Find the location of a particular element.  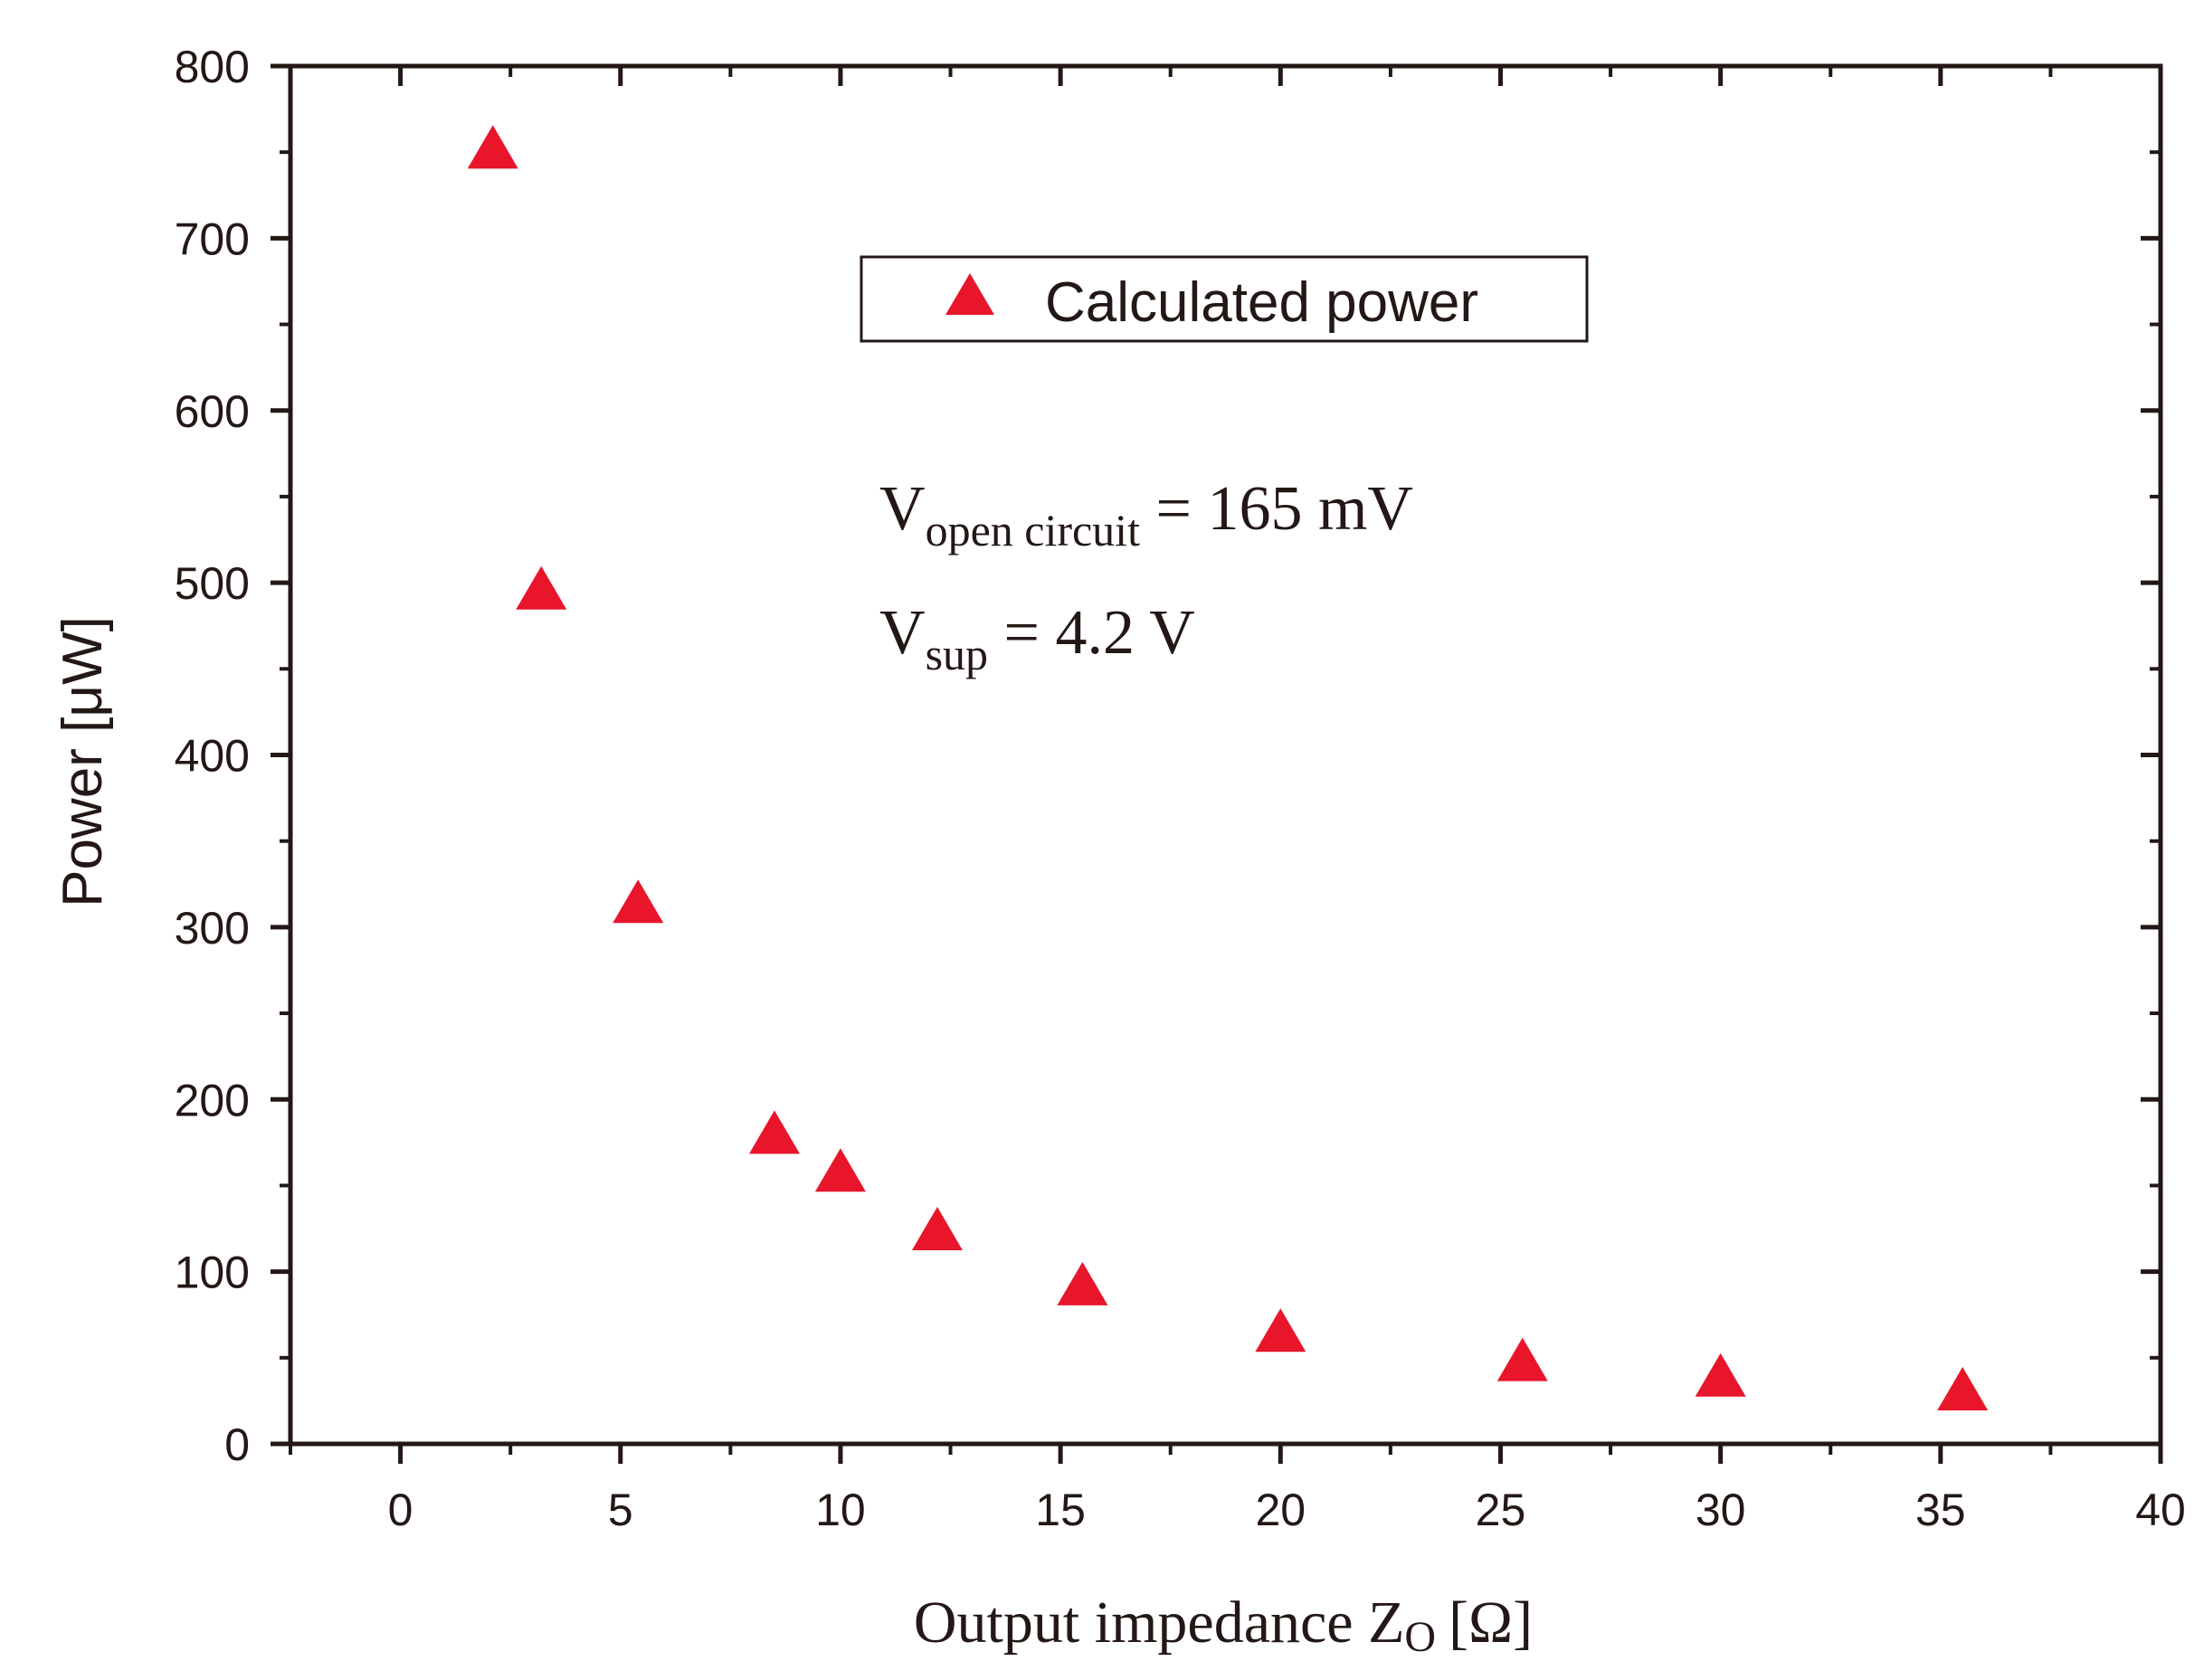

annotation-open-circuit-voltage: Vopen circuit = 165 mV is located at coordinates (1146, 515).